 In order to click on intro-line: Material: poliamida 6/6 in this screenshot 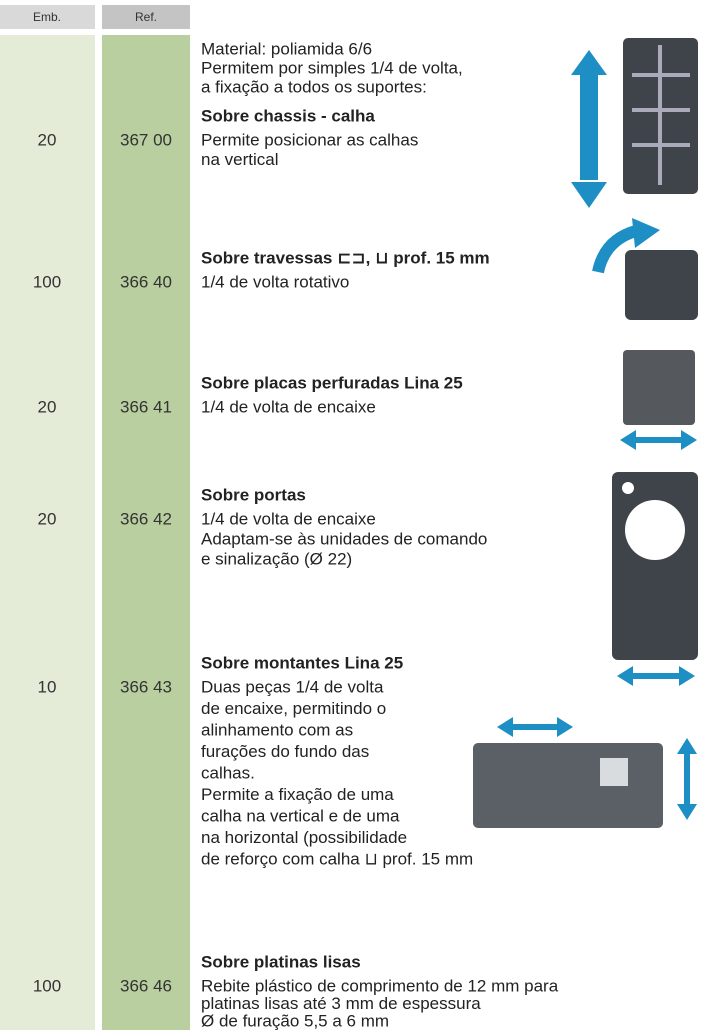, I will do `click(286, 48)`.